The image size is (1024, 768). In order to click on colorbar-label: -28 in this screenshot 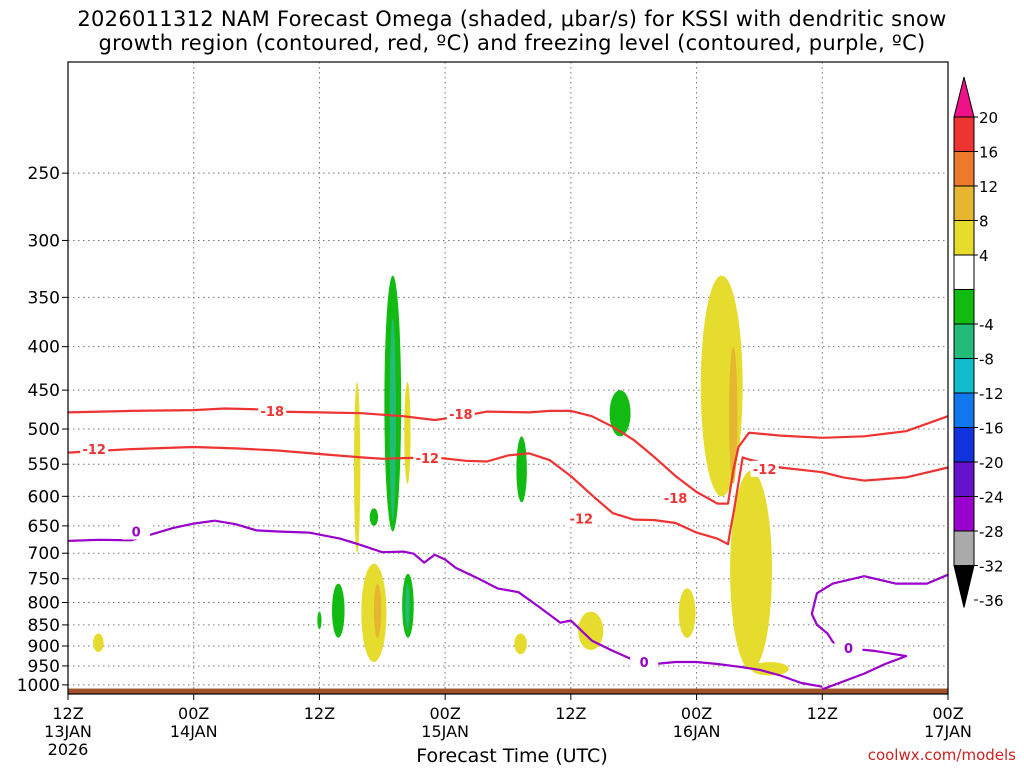, I will do `click(991, 532)`.